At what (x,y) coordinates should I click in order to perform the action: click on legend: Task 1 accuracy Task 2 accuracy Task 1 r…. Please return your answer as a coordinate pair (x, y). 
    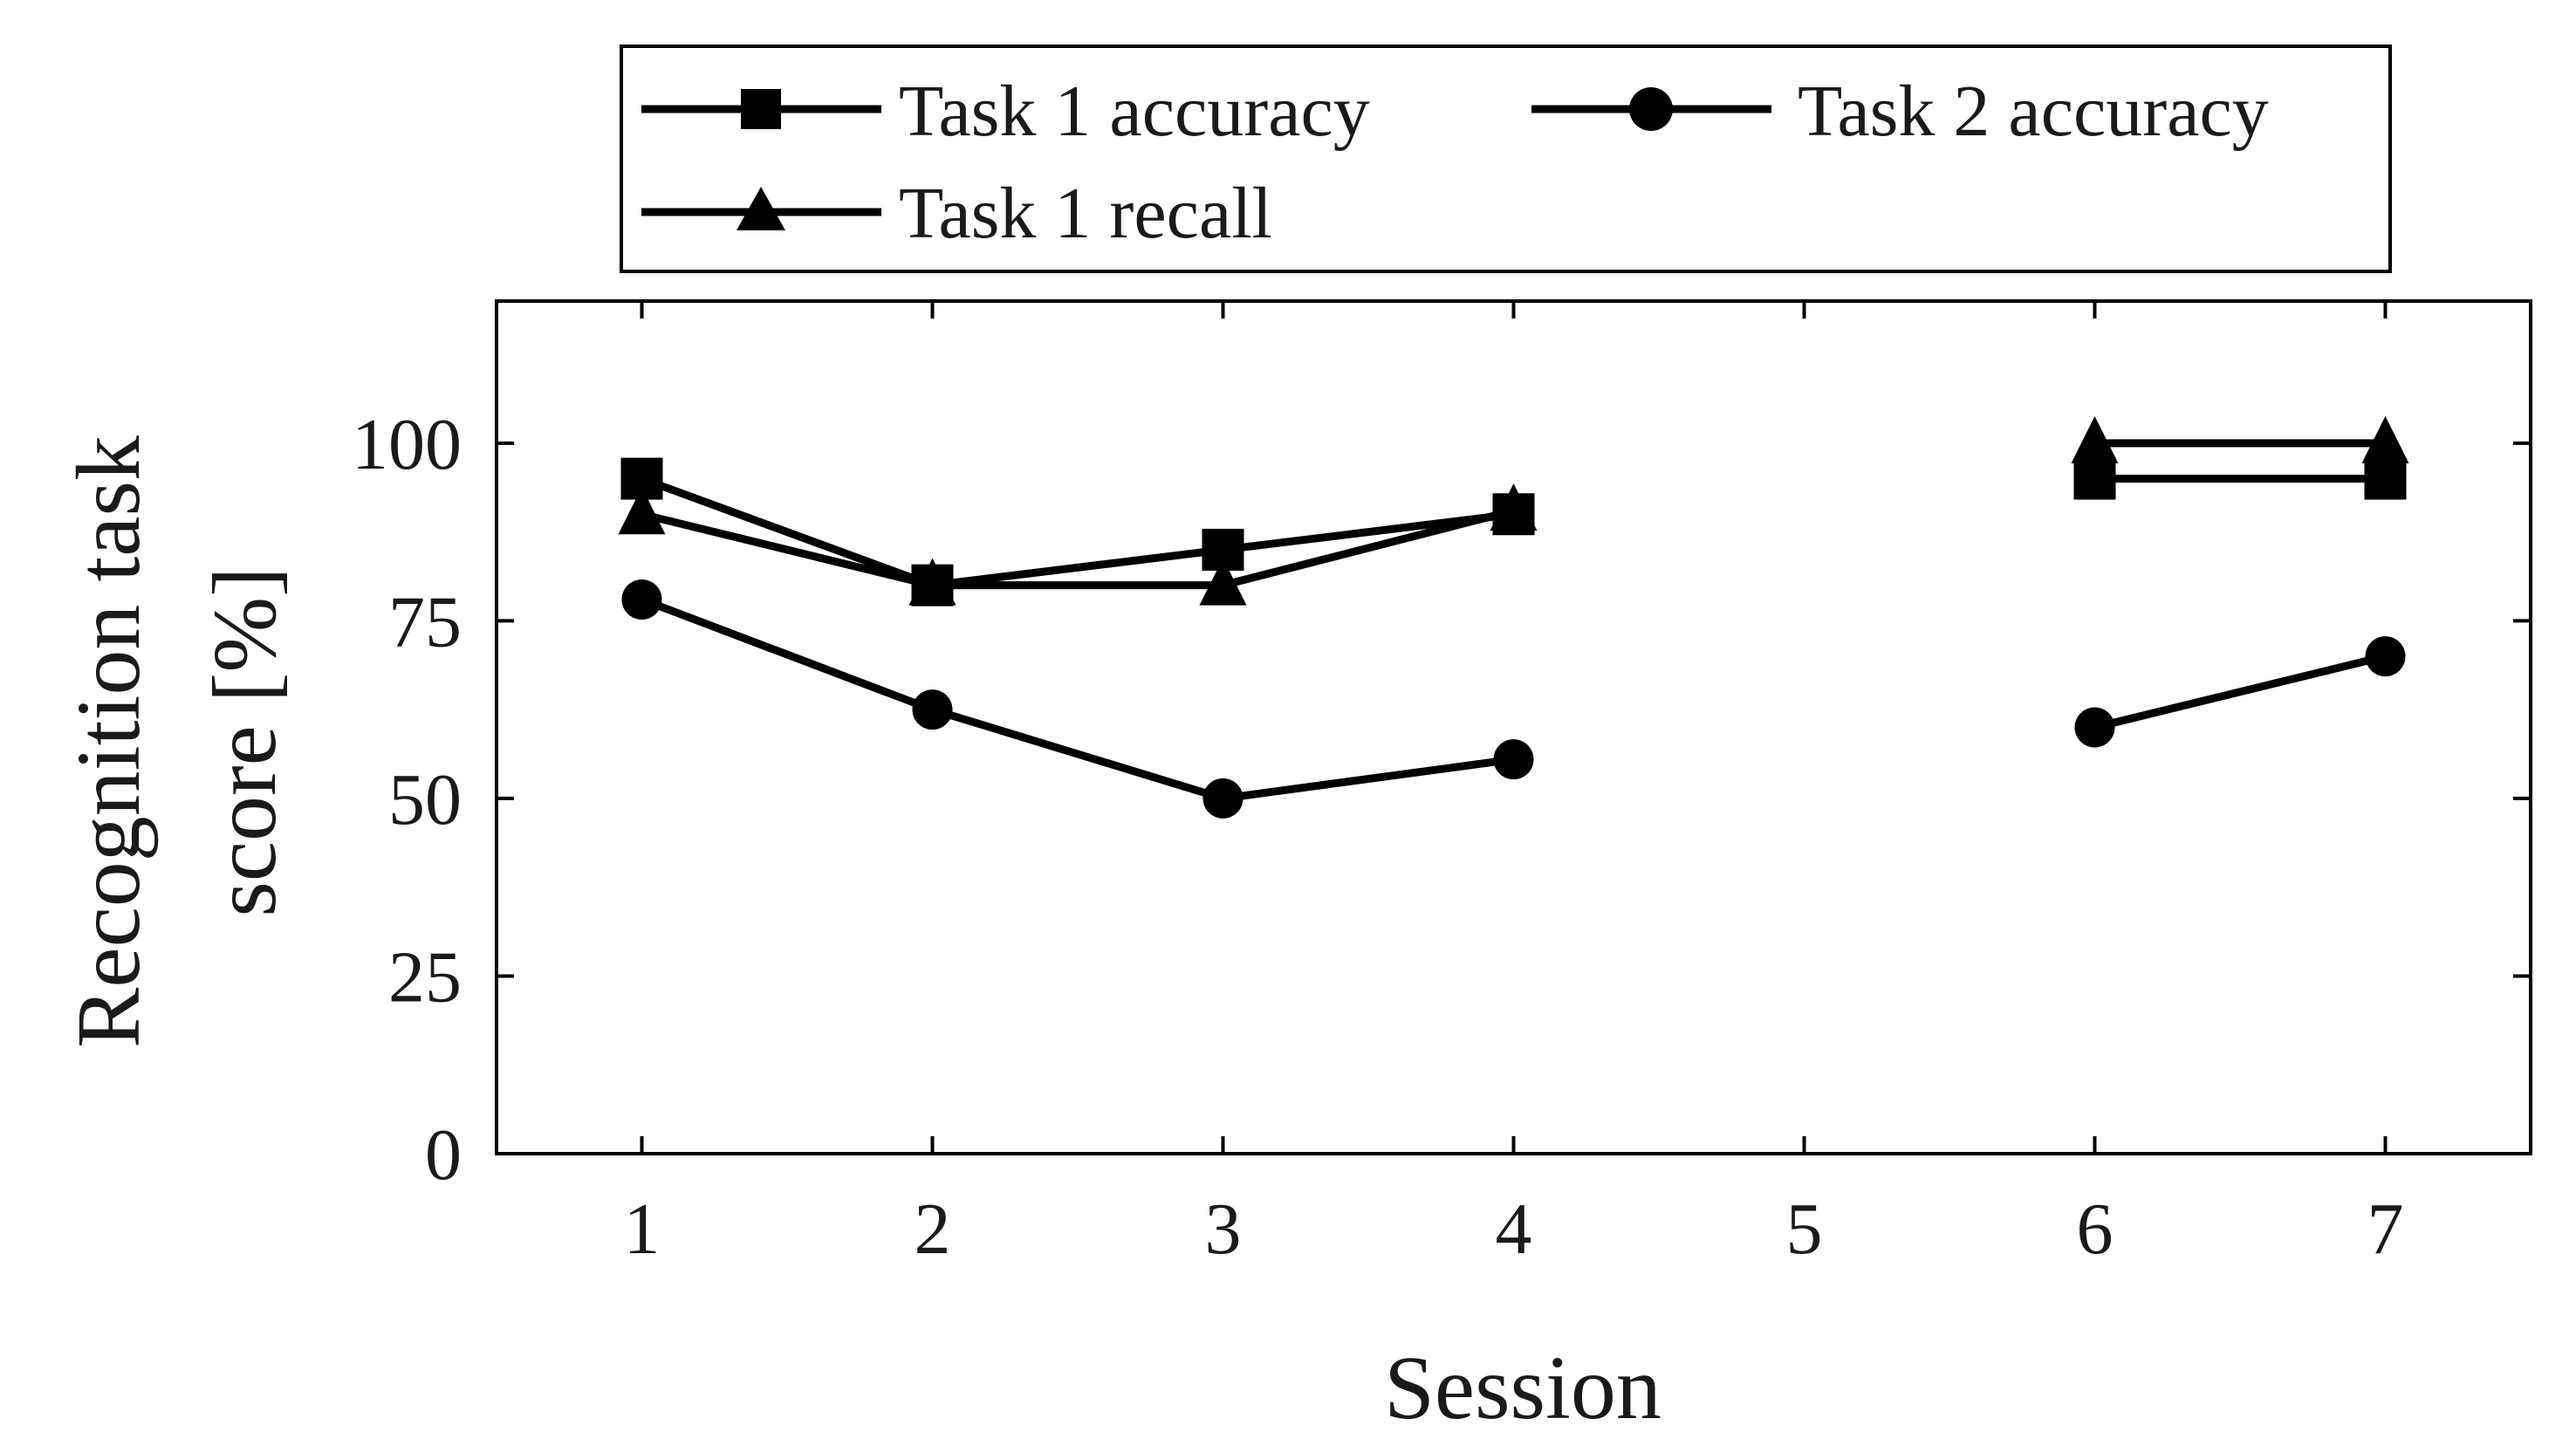
    Looking at the image, I should click on (1506, 159).